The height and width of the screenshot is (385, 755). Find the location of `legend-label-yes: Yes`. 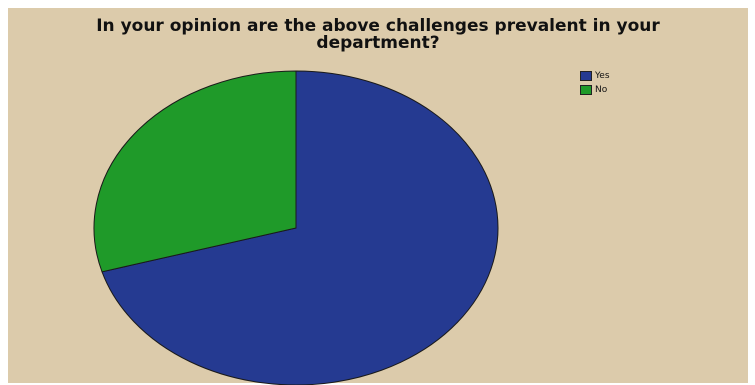

legend-label-yes: Yes is located at coordinates (602, 76).